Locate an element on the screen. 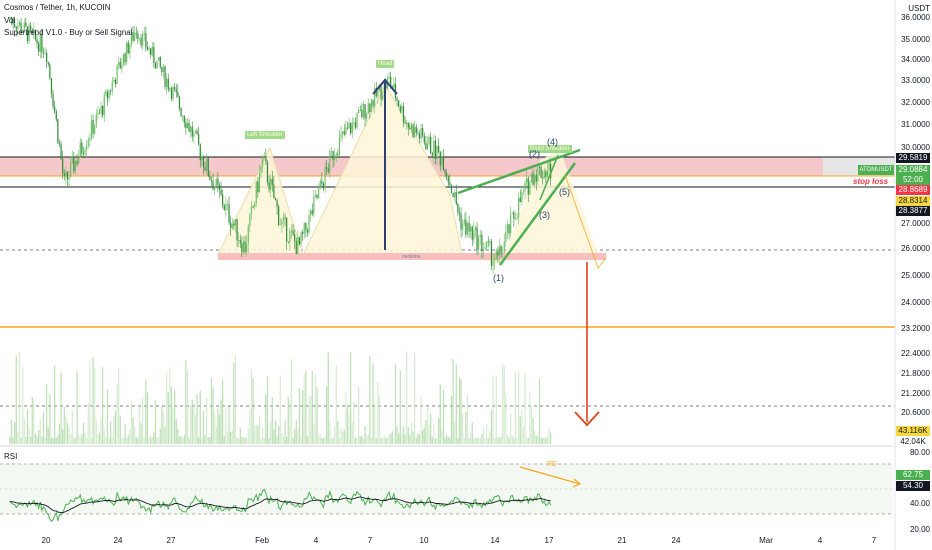 Image resolution: width=932 pixels, height=550 pixels. wave-2-label: (2) is located at coordinates (534, 154).